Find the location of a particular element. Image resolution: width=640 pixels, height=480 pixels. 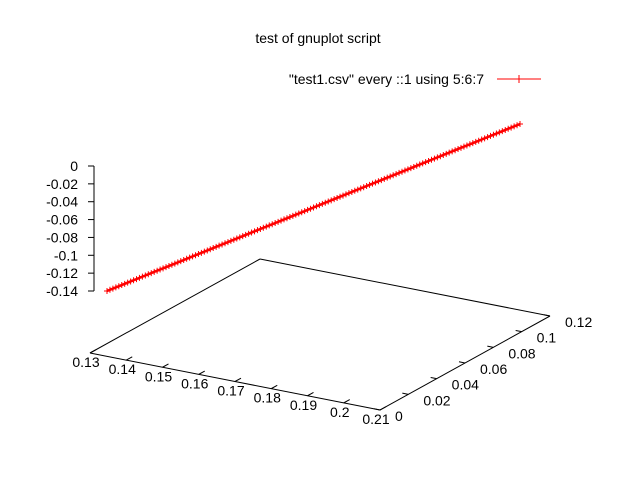

y-tick-label: 0.12 is located at coordinates (578, 322).